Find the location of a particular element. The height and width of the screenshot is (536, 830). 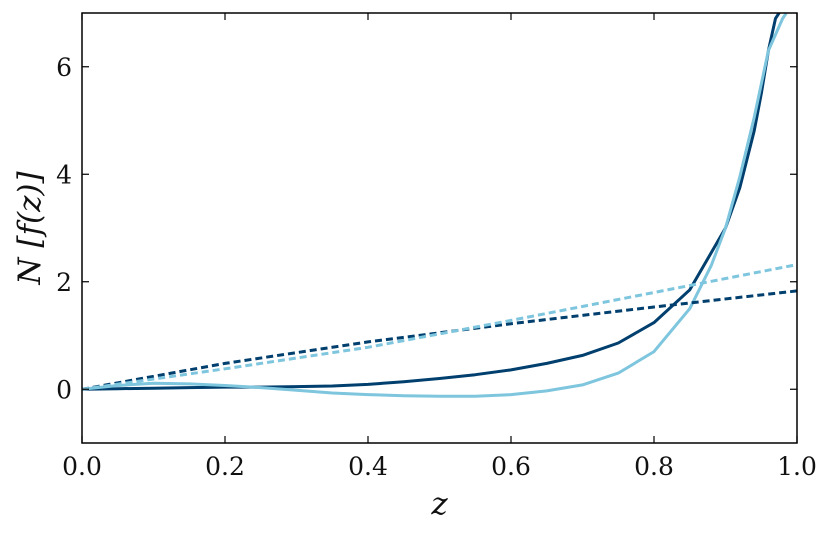

y-tick-label: 6 is located at coordinates (64, 67).